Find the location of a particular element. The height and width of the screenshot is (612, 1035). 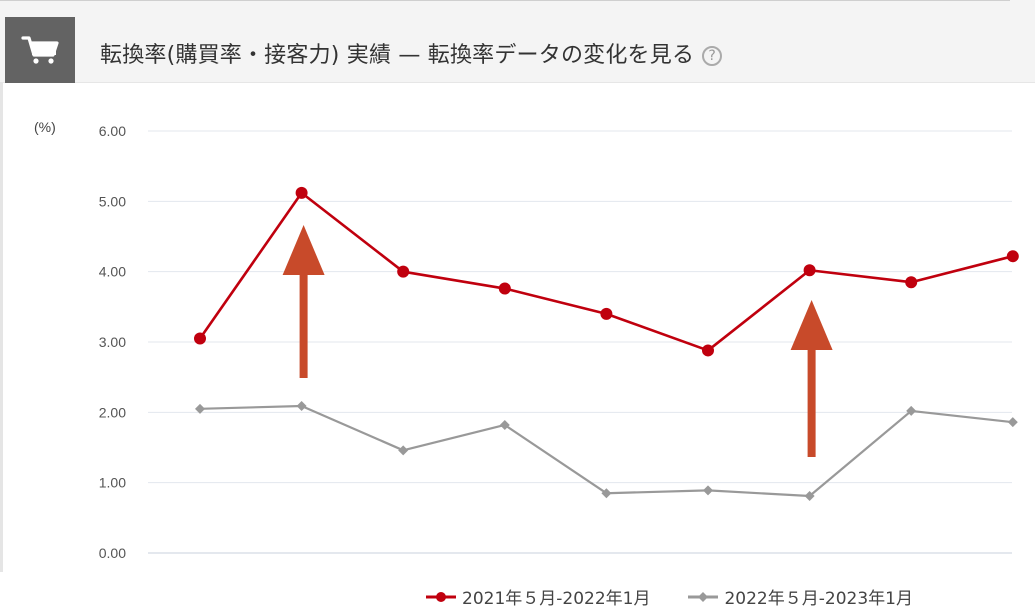

chart-header: 転換率(購買率・接客力) 実績 — 転換率データの変化を見る? is located at coordinates (517, 41).